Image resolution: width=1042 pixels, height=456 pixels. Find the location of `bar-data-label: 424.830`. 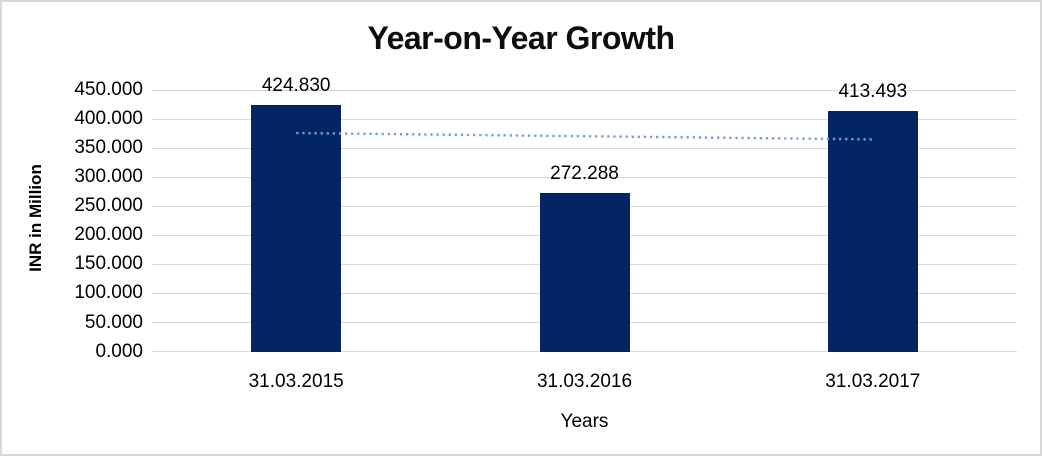

bar-data-label: 424.830 is located at coordinates (296, 85).